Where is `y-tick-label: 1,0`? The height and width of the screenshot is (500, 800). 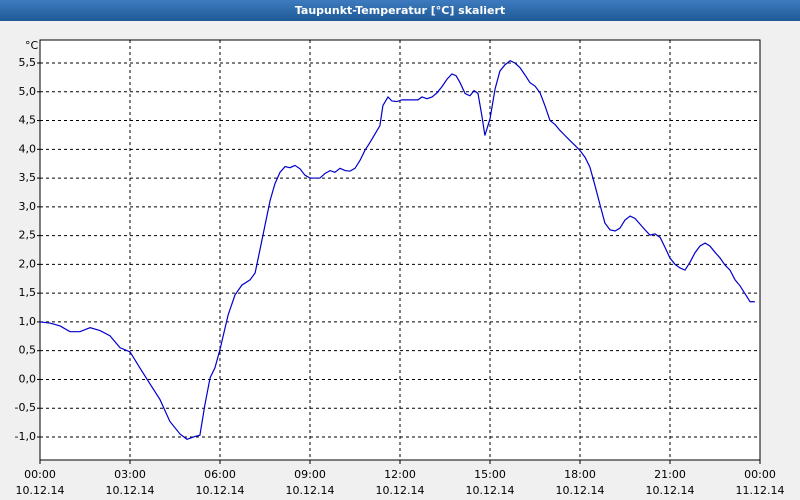 y-tick-label: 1,0 is located at coordinates (28, 321).